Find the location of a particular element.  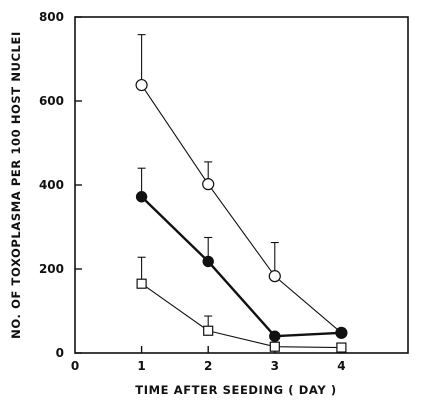

x-tick-label-1: 1 is located at coordinates (141, 366).